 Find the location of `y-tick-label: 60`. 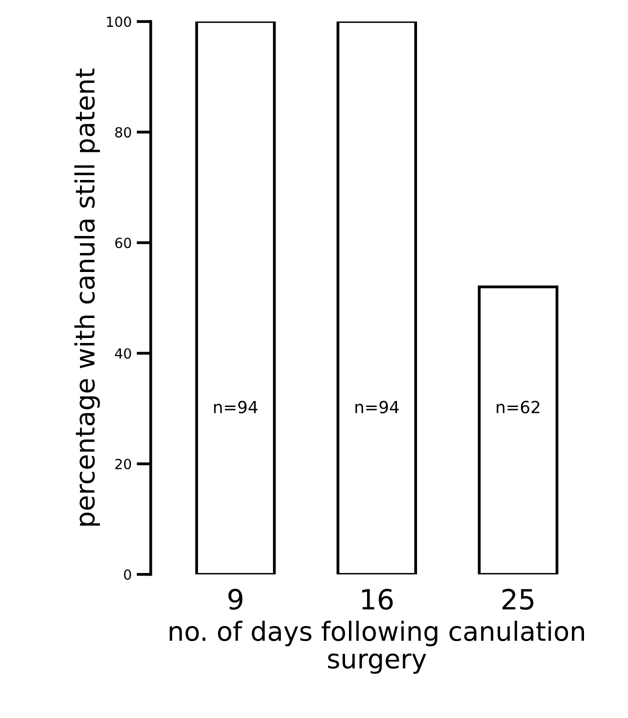

y-tick-label: 60 is located at coordinates (123, 243).